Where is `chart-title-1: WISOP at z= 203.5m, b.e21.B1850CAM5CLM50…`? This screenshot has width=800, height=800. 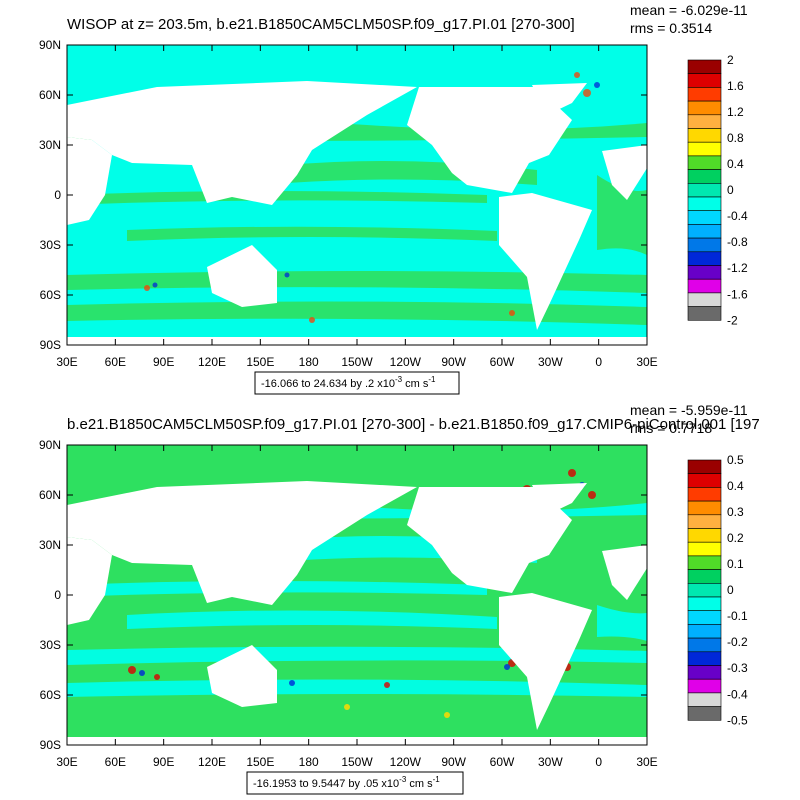 chart-title-1: WISOP at z= 203.5m, b.e21.B1850CAM5CLM50… is located at coordinates (321, 24).